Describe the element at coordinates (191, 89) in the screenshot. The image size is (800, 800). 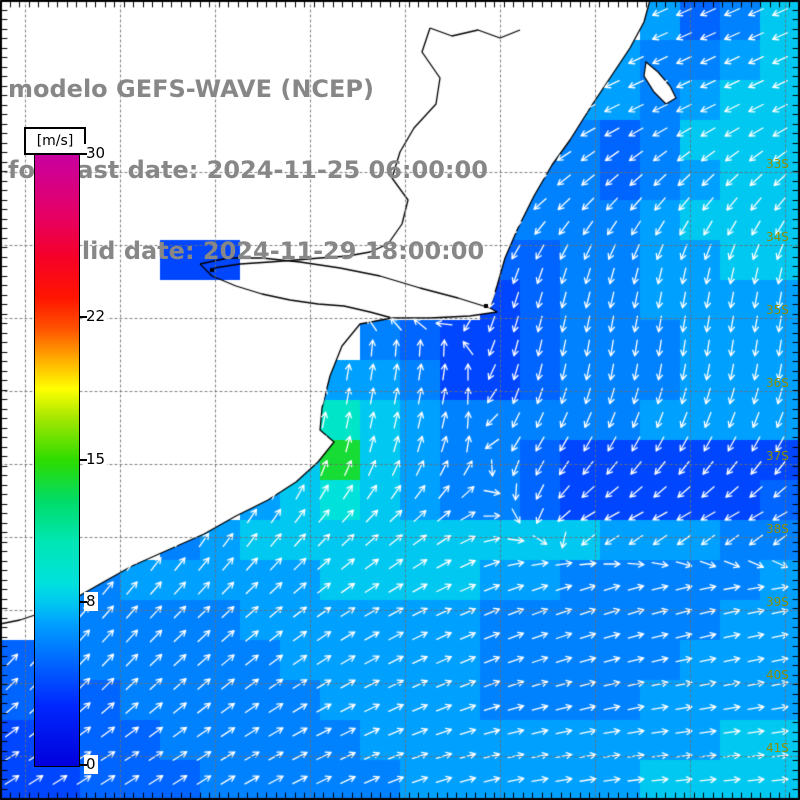
I see `model-title: modelo GEFS-WAVE (NCEP)` at that location.